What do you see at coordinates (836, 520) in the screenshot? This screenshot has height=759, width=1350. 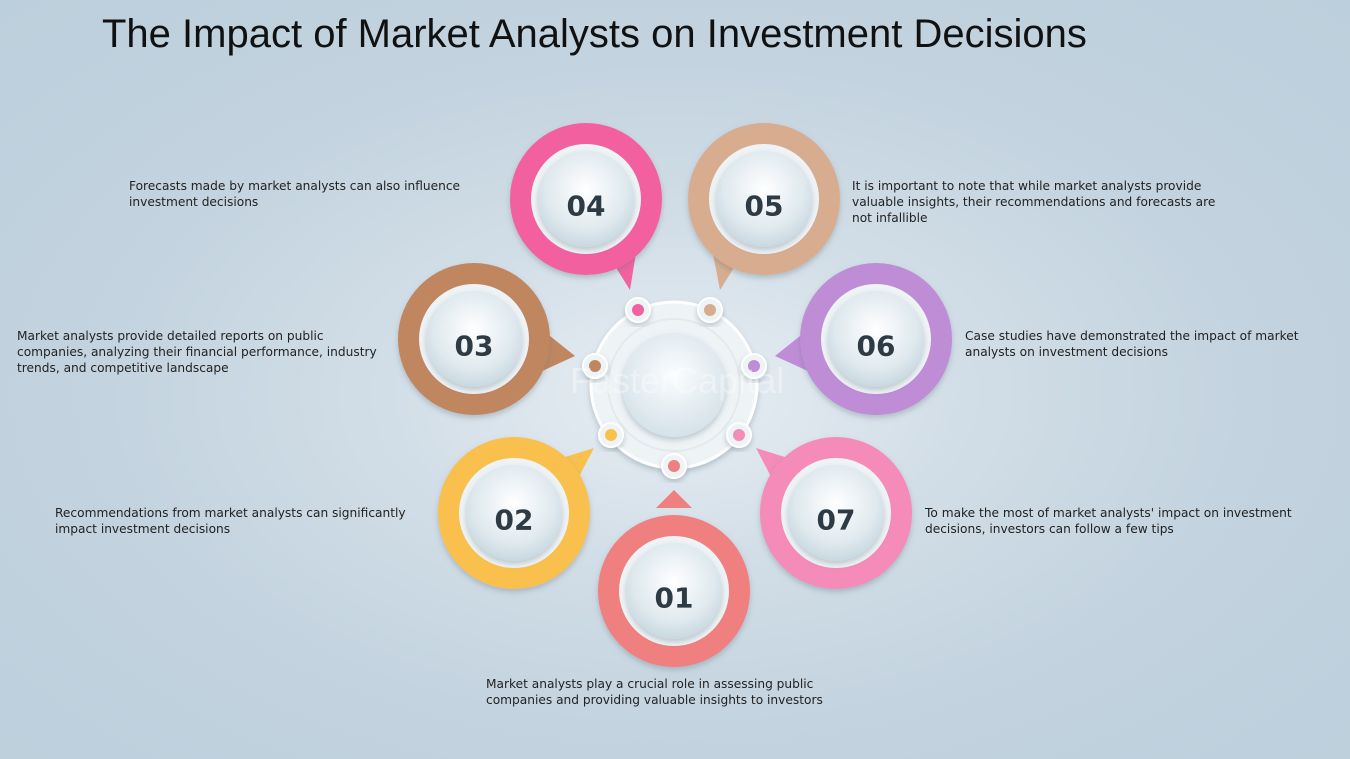 I see `step-number-07: 07` at bounding box center [836, 520].